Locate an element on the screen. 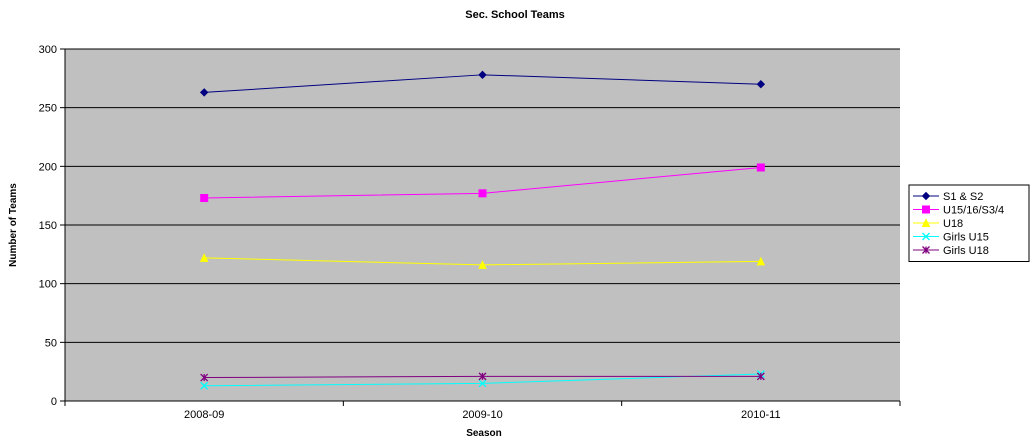  legend-entry: Girls U18 is located at coordinates (951, 251).